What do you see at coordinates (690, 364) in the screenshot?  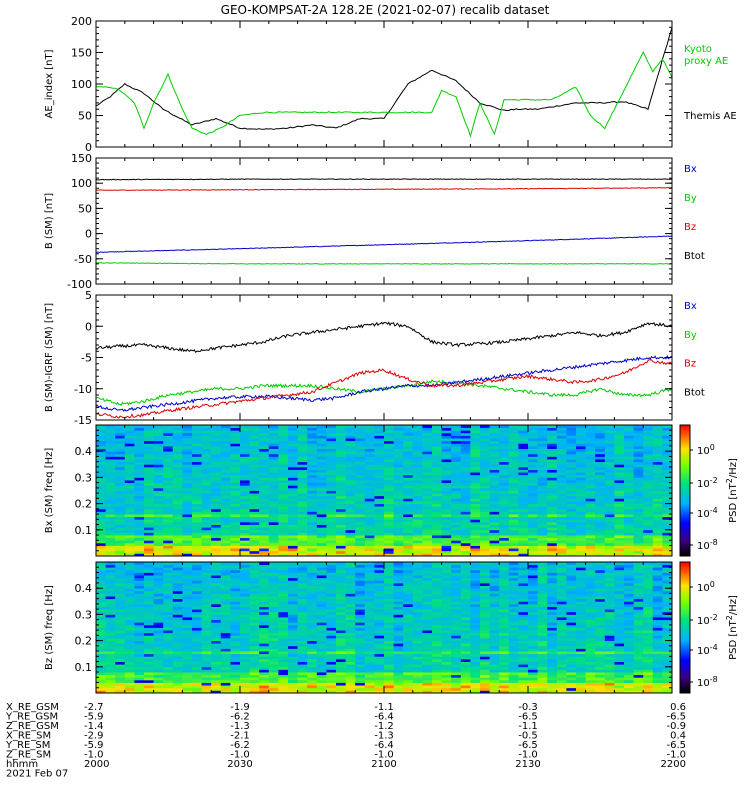 I see `legend-label: Bz` at bounding box center [690, 364].